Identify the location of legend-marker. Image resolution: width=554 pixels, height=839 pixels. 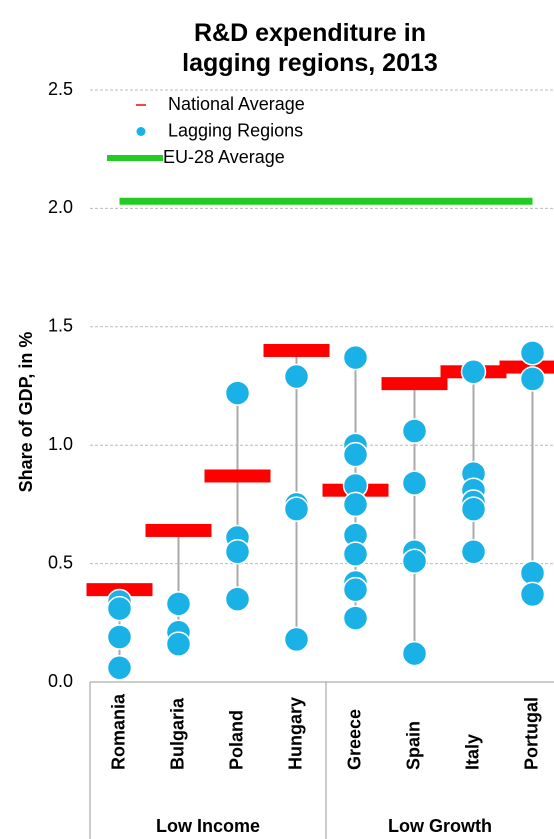
(141, 131).